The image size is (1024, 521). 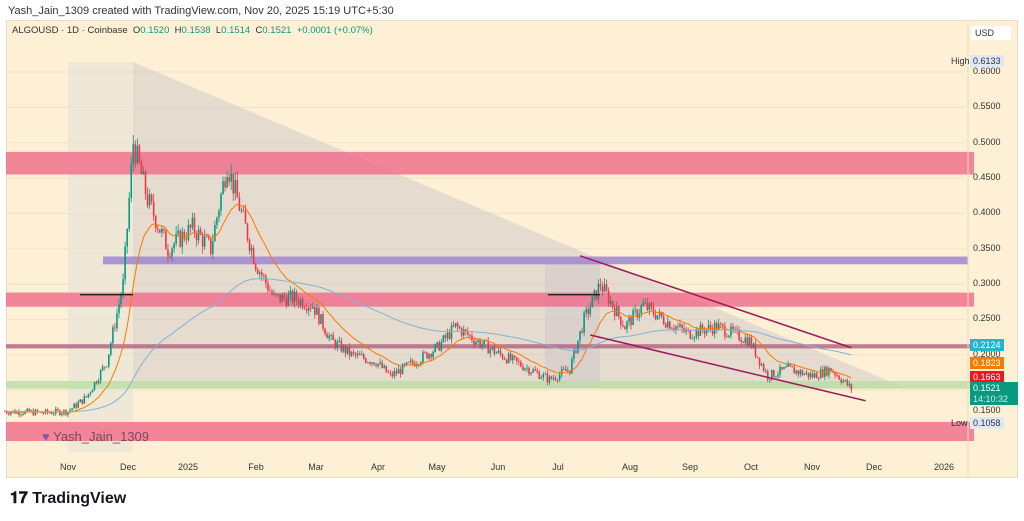 I want to click on tradingview-logo: 𝟏𝟕 TradingView, so click(x=68, y=499).